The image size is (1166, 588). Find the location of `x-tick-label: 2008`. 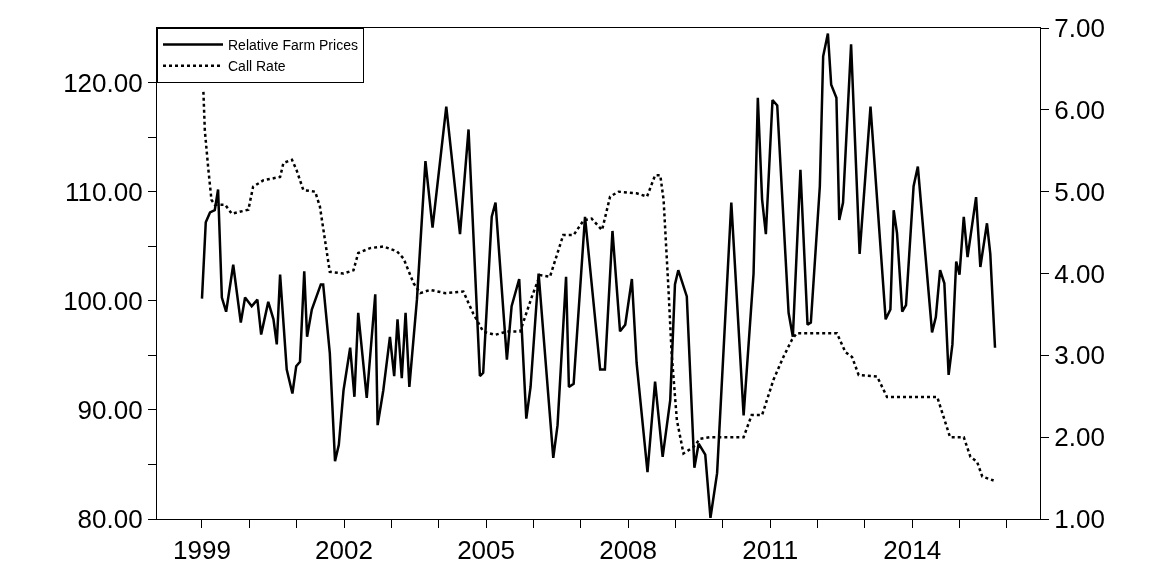

x-tick-label: 2008 is located at coordinates (628, 550).